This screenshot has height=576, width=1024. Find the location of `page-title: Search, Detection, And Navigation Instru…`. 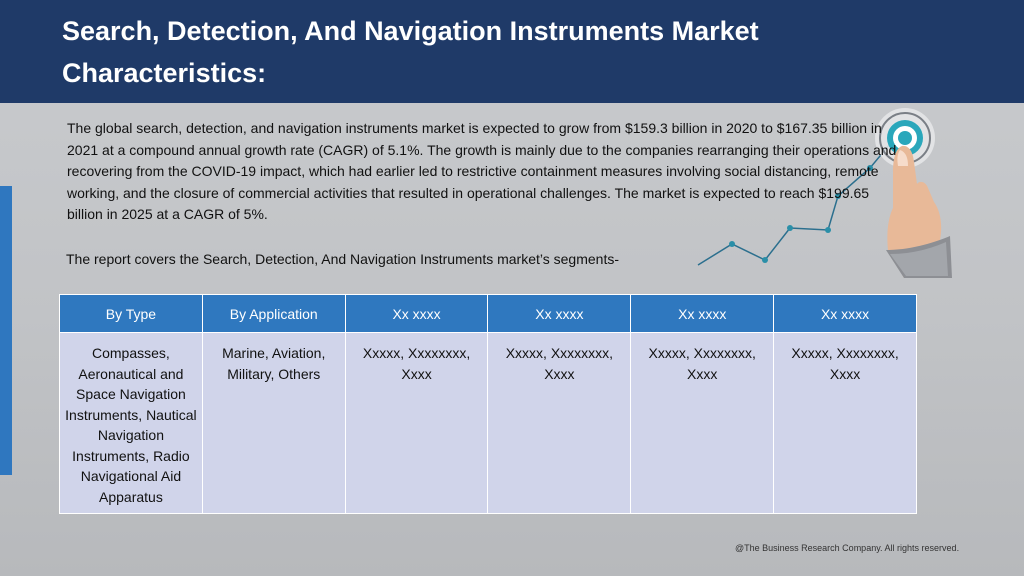

page-title: Search, Detection, And Navigation Instru… is located at coordinates (512, 52).